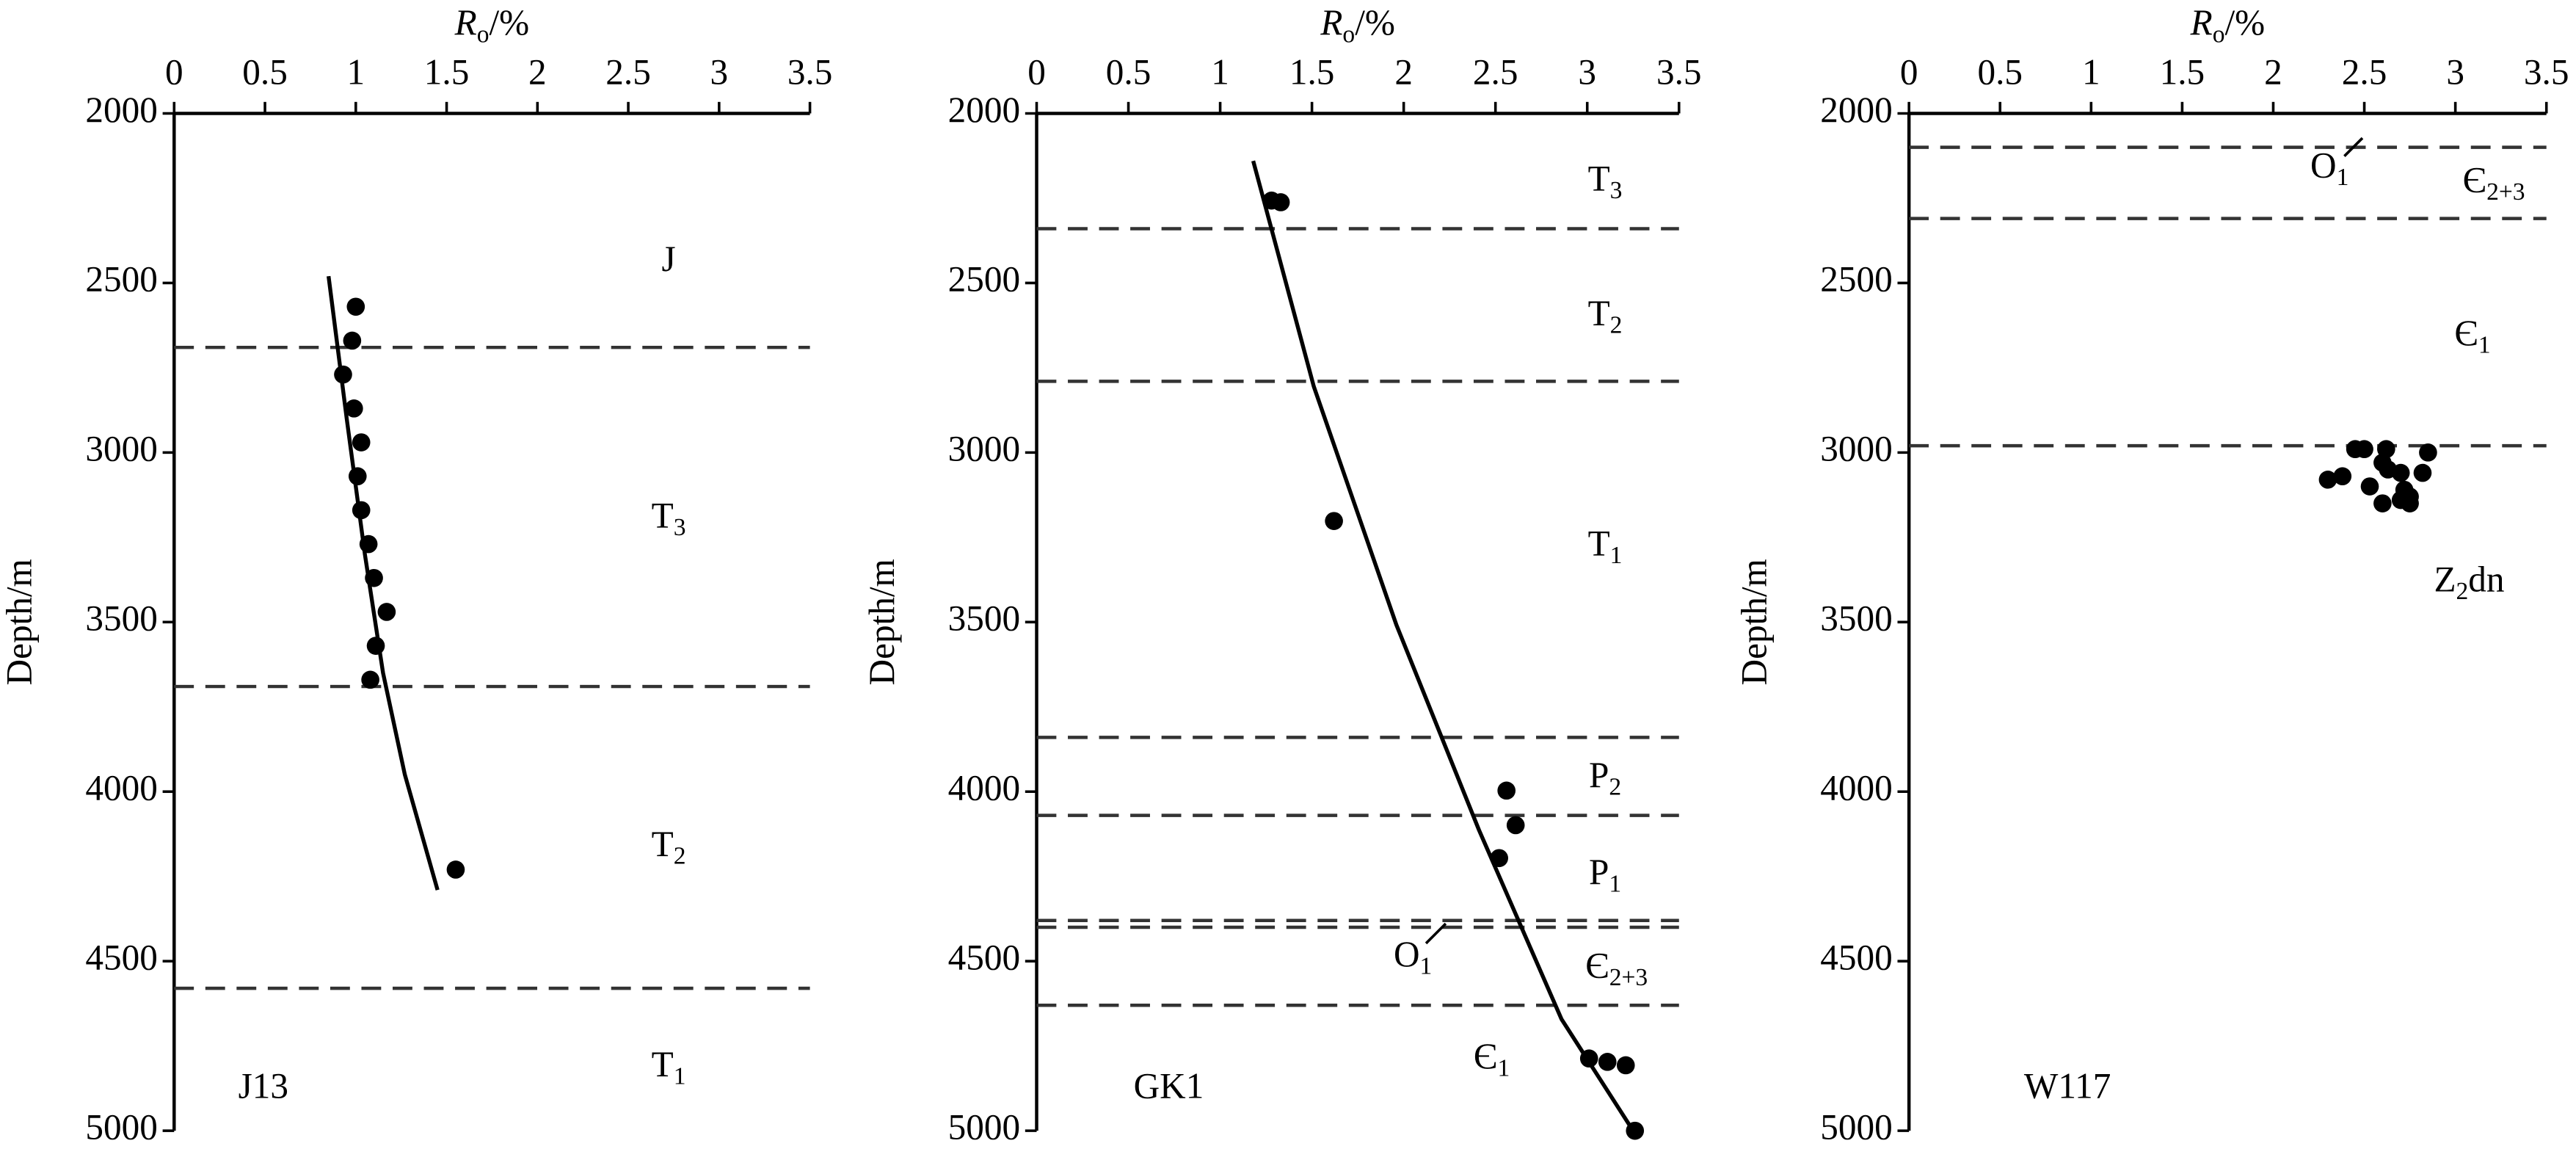  Describe the element at coordinates (2201, 22) in the screenshot. I see `x-axis-label-part: R` at that location.